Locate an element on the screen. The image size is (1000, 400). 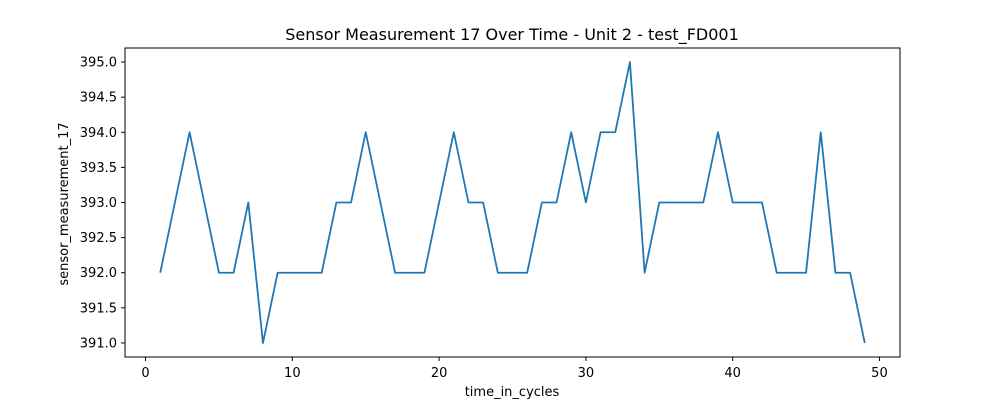
y-tick-label: 394.5 is located at coordinates (98, 98).